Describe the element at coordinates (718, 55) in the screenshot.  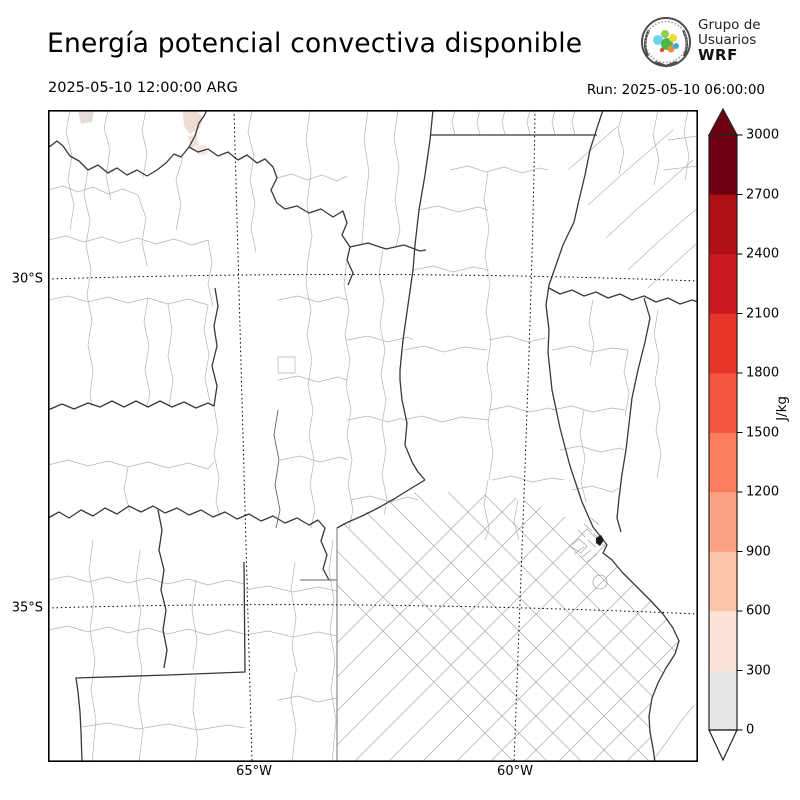
I see `logo-line-3: WRF` at that location.